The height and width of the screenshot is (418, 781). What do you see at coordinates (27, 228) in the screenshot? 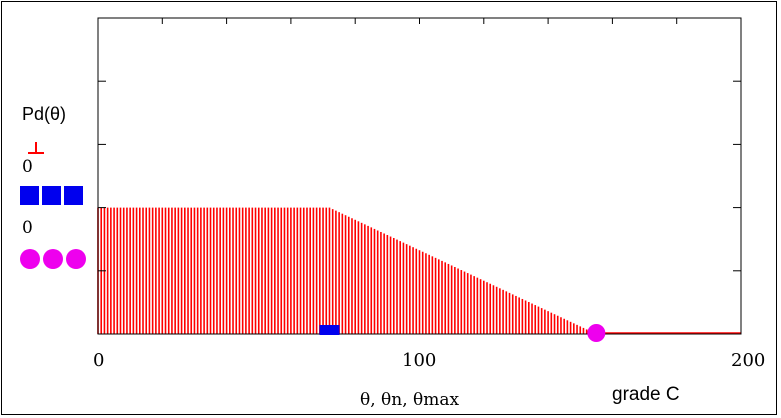
I see `legend-theta-max-value: 0` at bounding box center [27, 228].